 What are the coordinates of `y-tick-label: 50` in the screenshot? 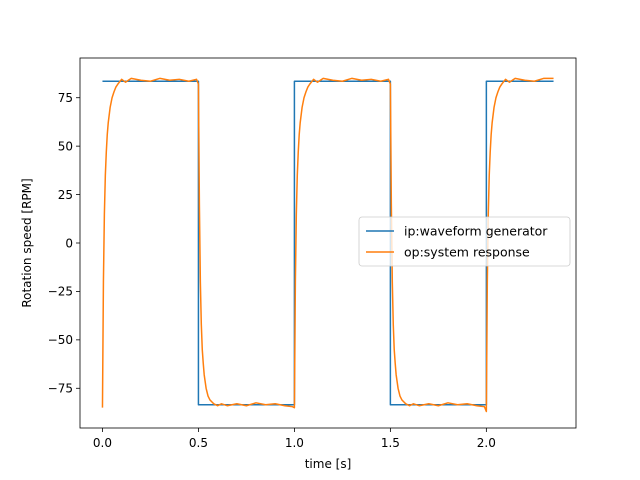 It's located at (65, 146).